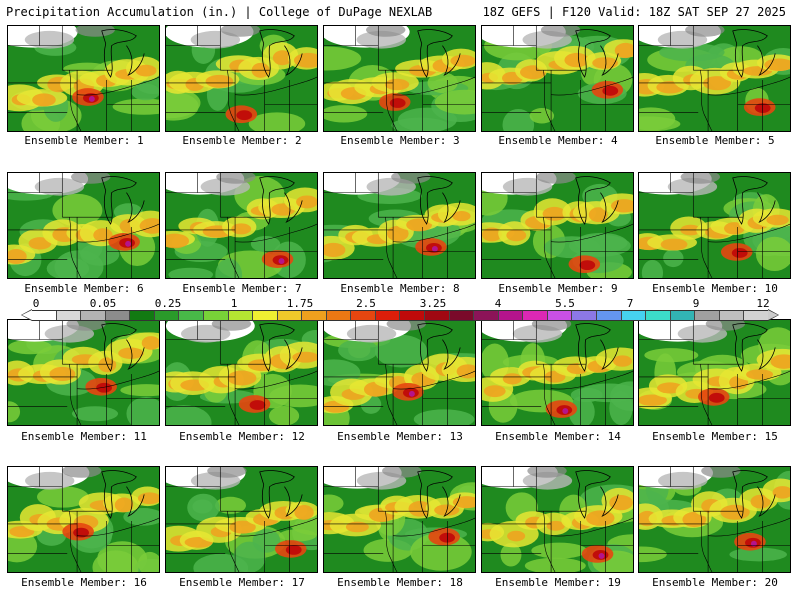 The width and height of the screenshot is (800, 600). I want to click on colorbar-tick-label: 4, so click(498, 303).